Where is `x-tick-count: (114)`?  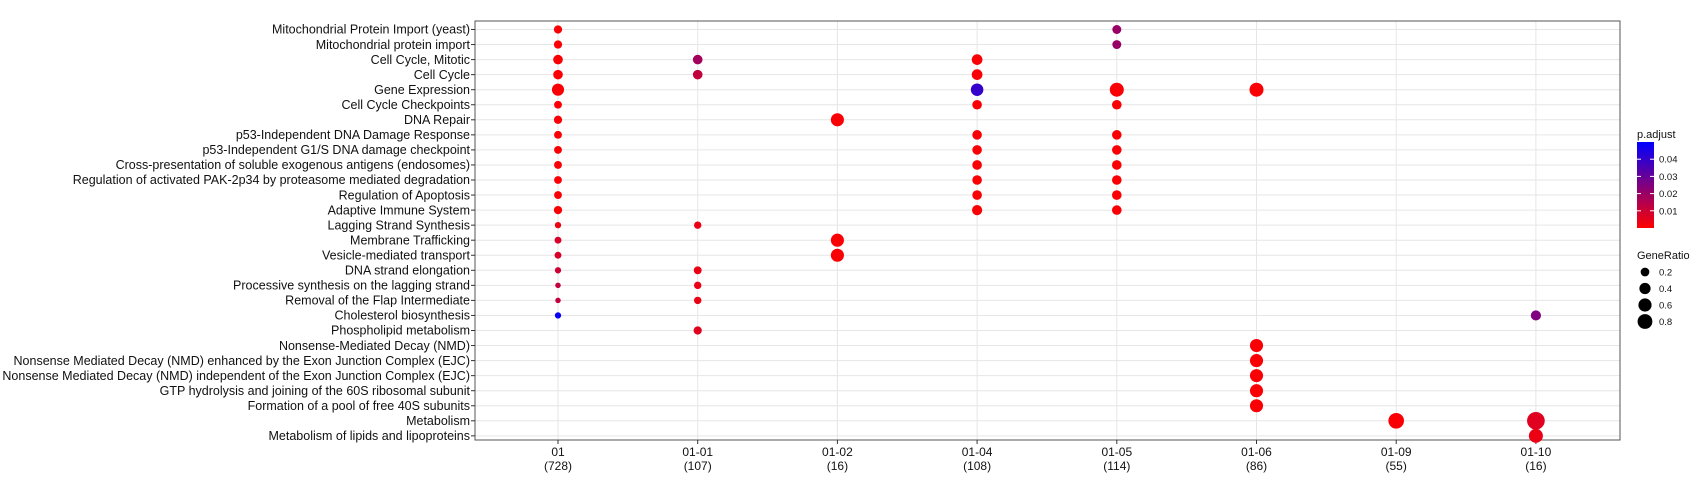 x-tick-count: (114) is located at coordinates (1116, 466).